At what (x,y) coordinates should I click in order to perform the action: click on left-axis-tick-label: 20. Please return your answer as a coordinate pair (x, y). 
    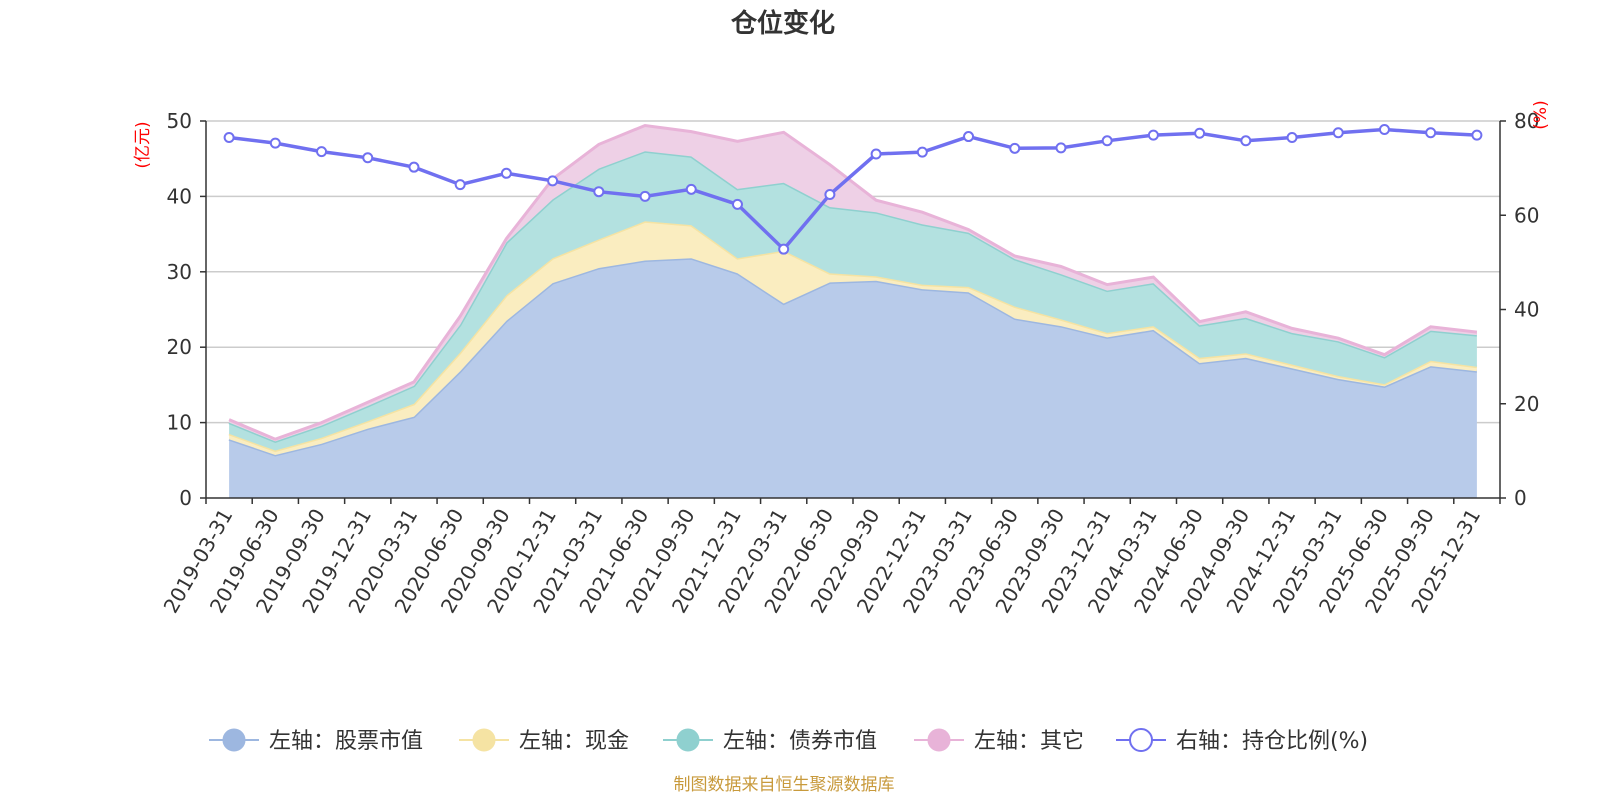
    Looking at the image, I should click on (179, 347).